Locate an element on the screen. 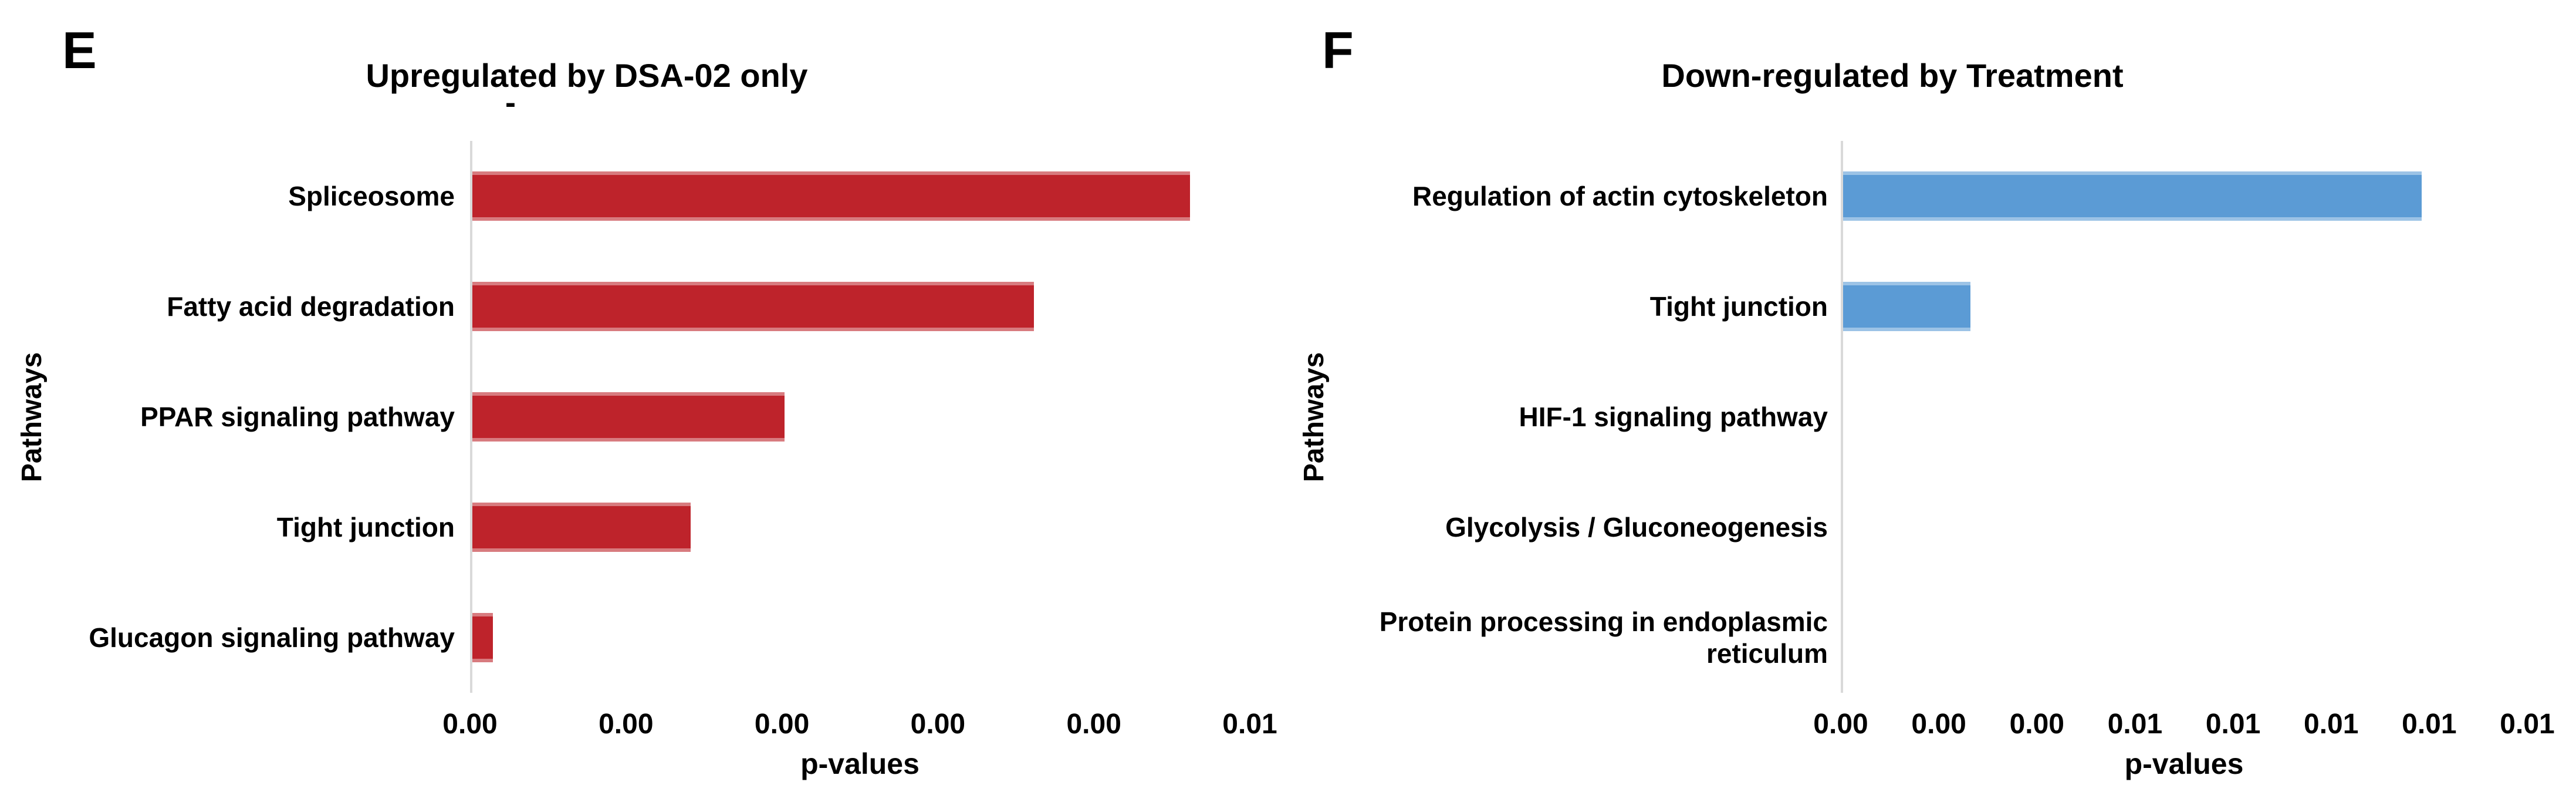 This screenshot has width=2576, height=802. category-label: Fatty acid degradation is located at coordinates (311, 306).